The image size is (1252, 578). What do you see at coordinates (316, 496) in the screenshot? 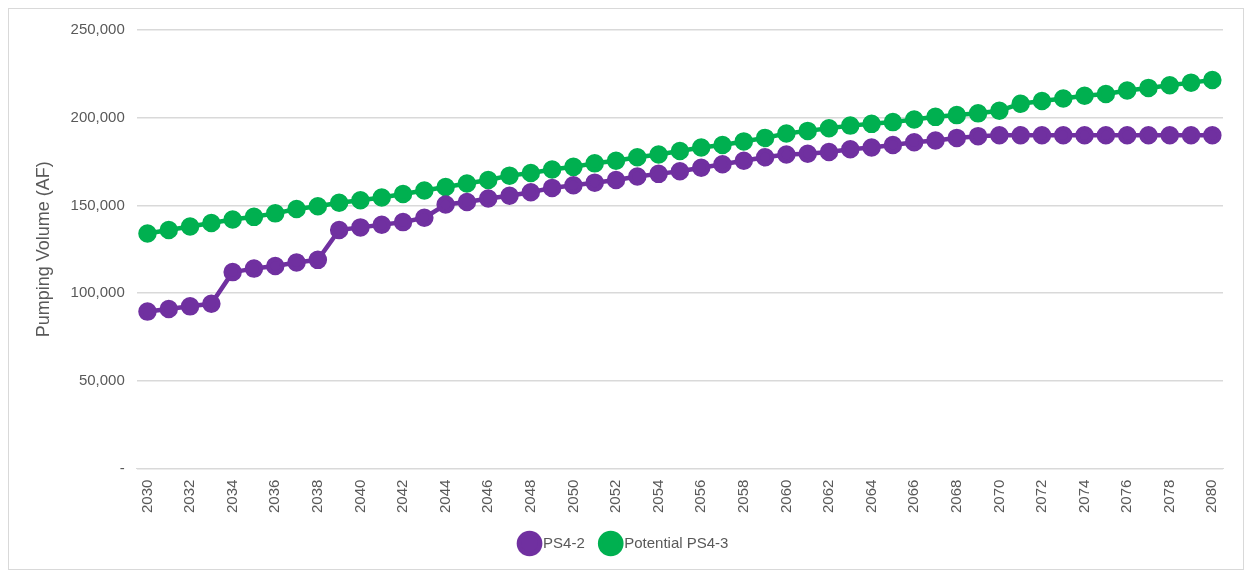
I see `x-tick-label: 2038` at bounding box center [316, 496].